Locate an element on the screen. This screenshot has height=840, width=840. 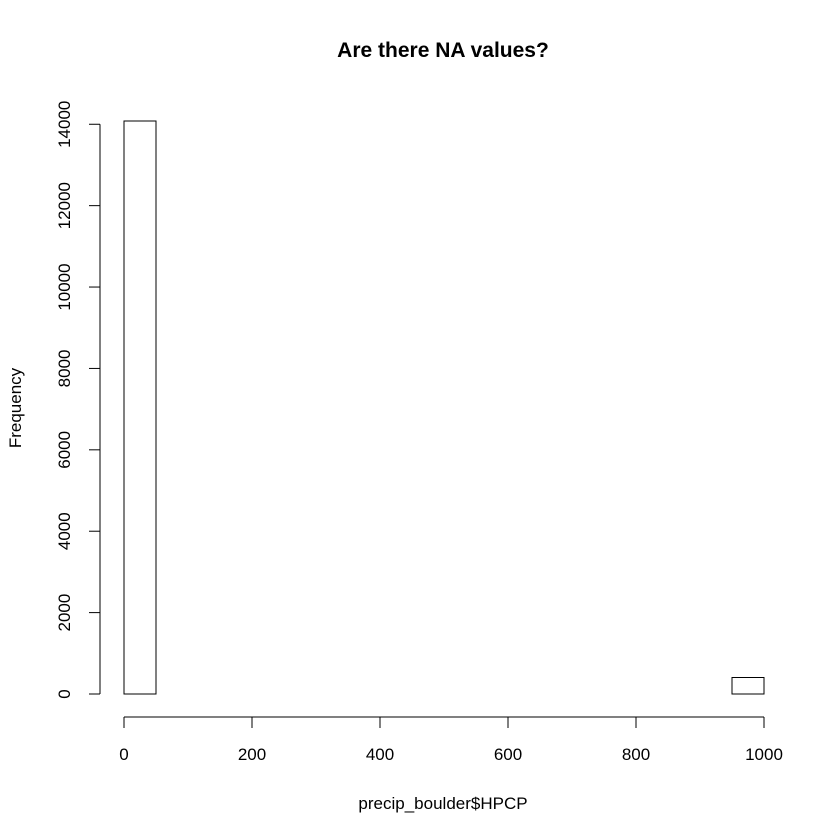
y-tick-label-6: 12000 is located at coordinates (64, 205).